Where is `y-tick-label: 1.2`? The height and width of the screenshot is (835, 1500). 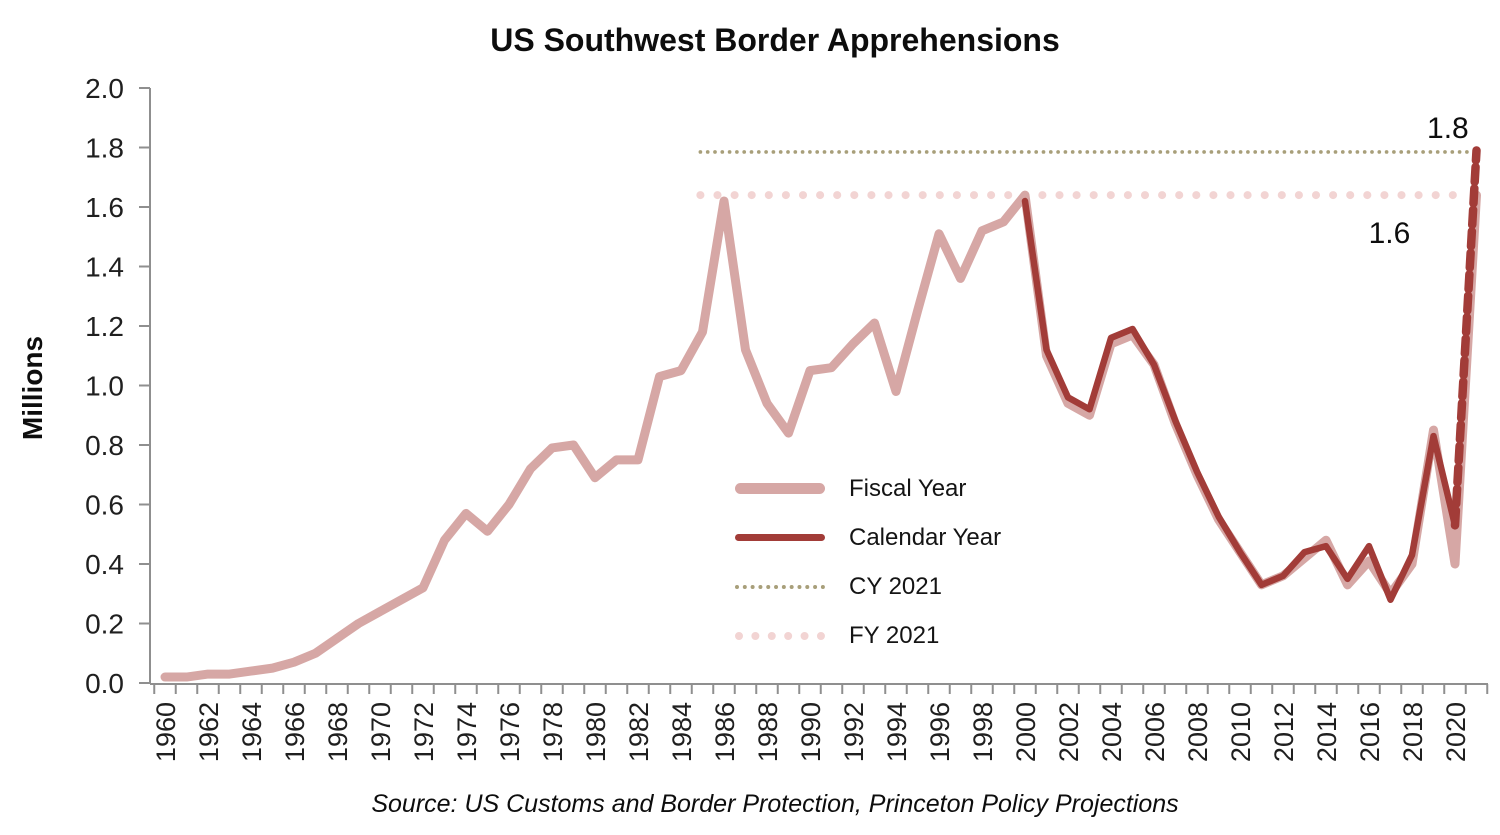 y-tick-label: 1.2 is located at coordinates (104, 326).